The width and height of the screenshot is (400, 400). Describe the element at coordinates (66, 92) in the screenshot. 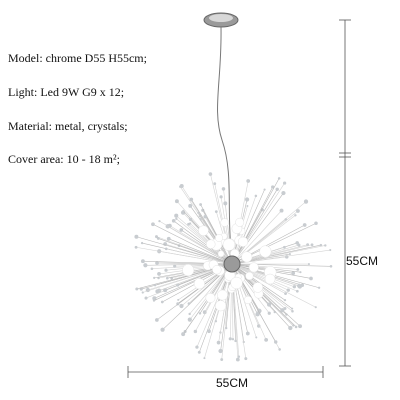

I see `spec-line: Light: Led 9W G9 x 12;` at that location.